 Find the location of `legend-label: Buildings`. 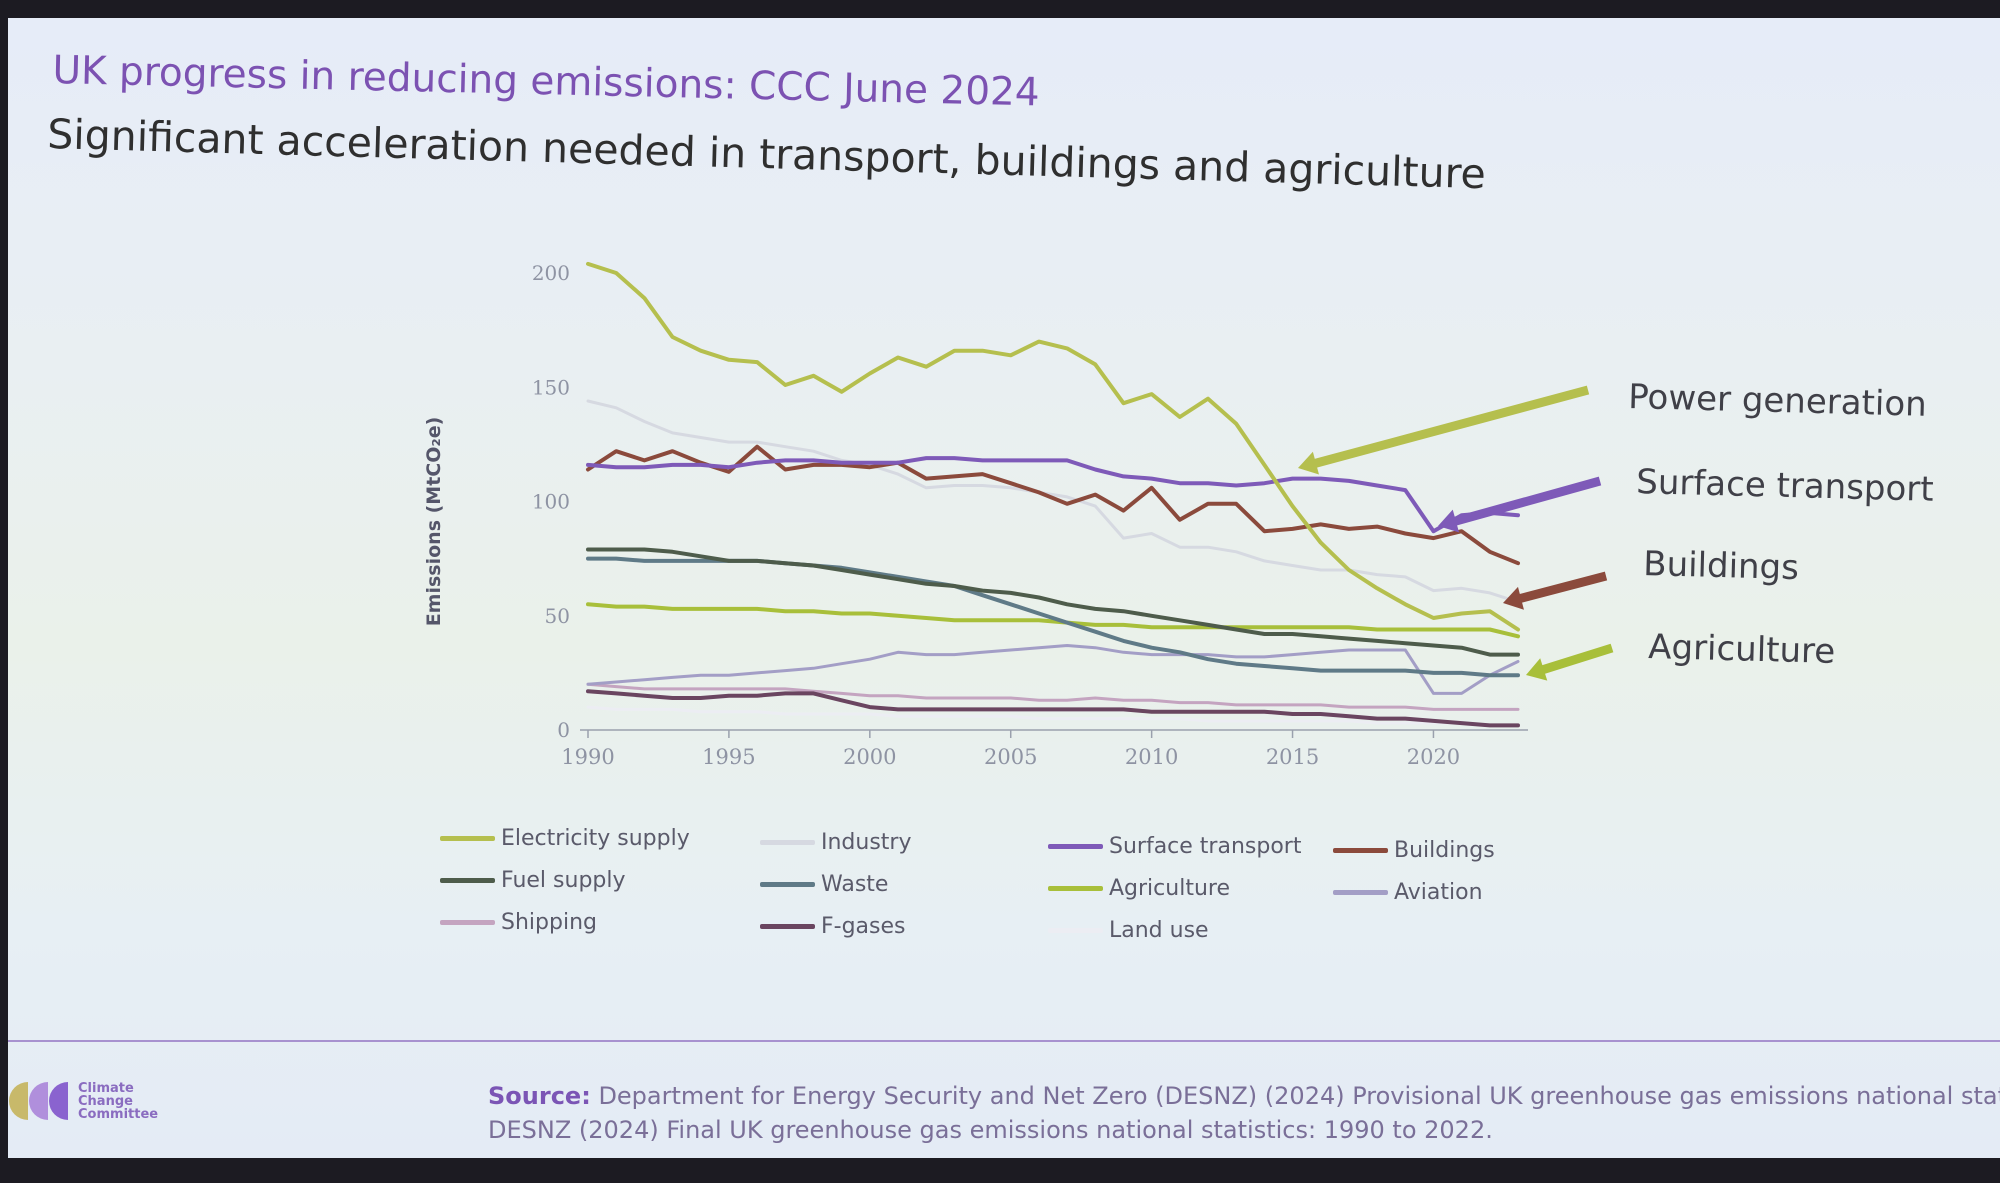

legend-label: Buildings is located at coordinates (1444, 850).